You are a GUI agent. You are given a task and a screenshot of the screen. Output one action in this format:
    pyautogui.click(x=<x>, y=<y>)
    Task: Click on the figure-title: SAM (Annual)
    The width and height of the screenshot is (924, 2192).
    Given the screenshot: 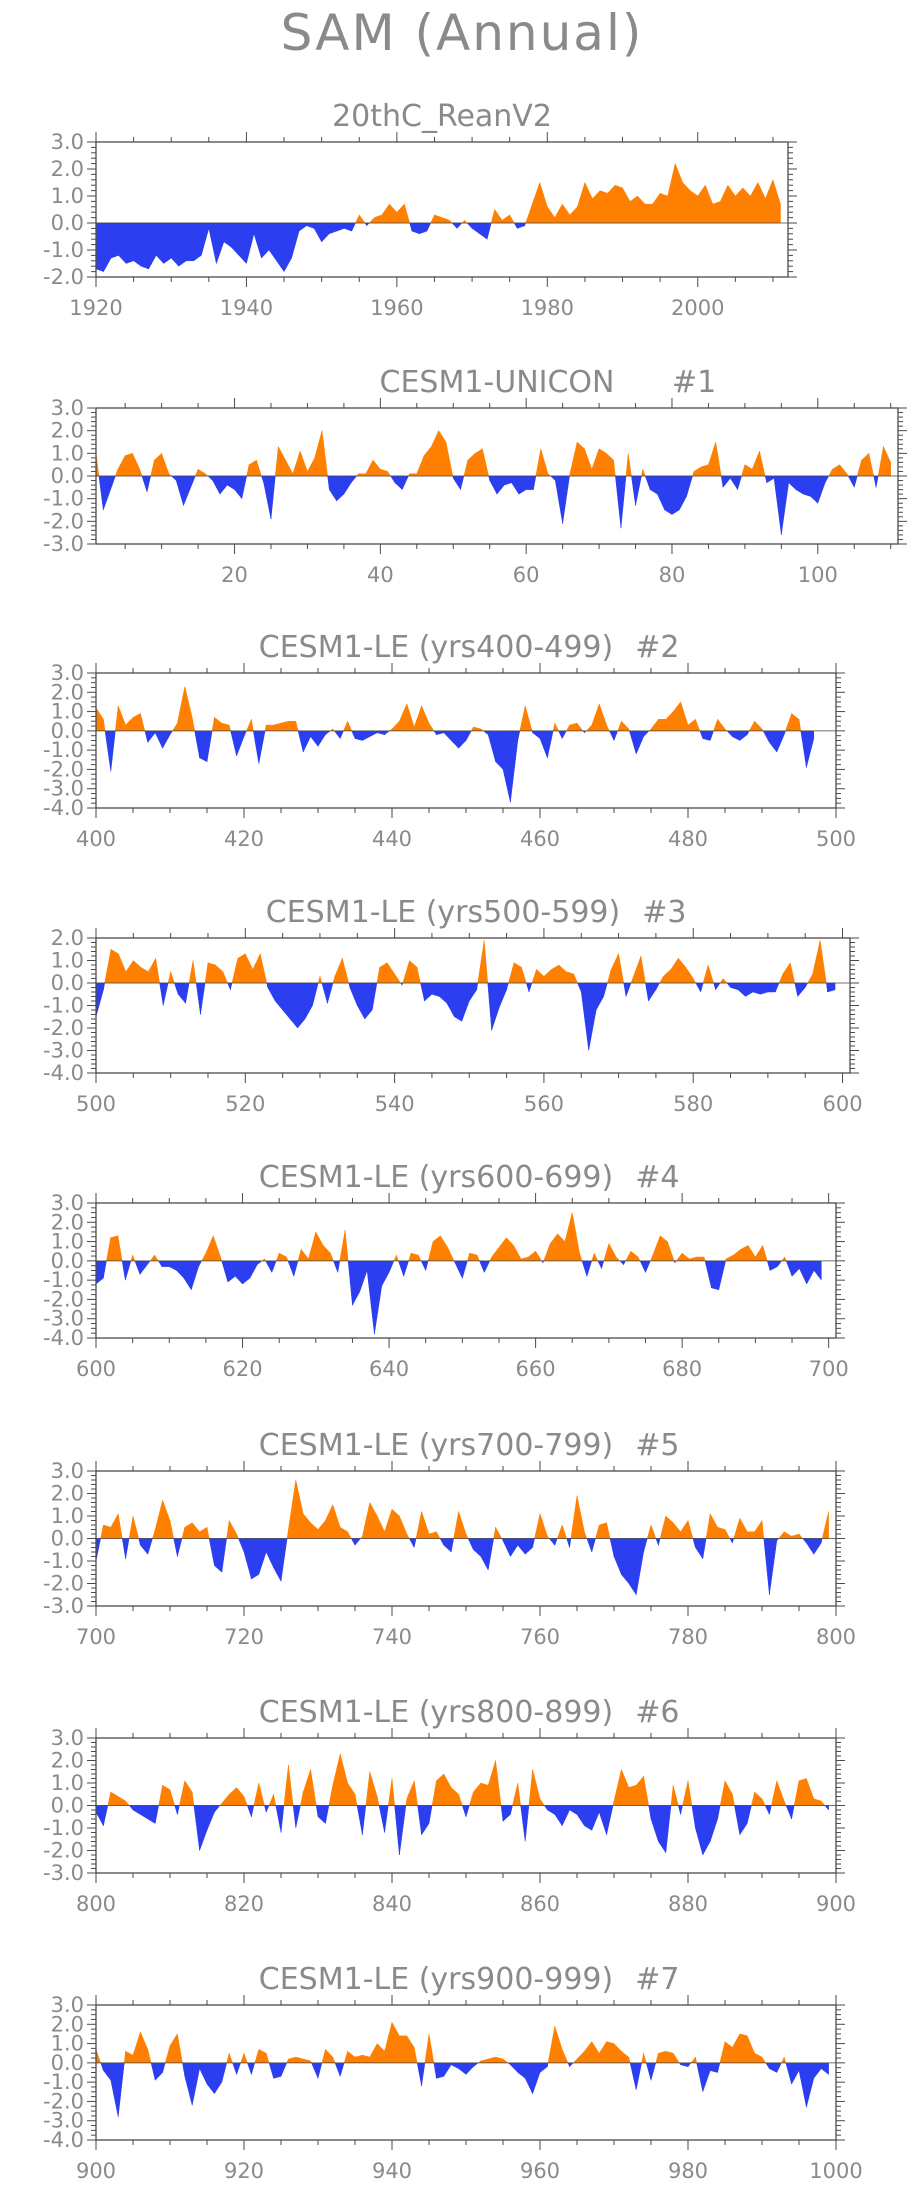 What is the action you would take?
    pyautogui.click(x=462, y=33)
    